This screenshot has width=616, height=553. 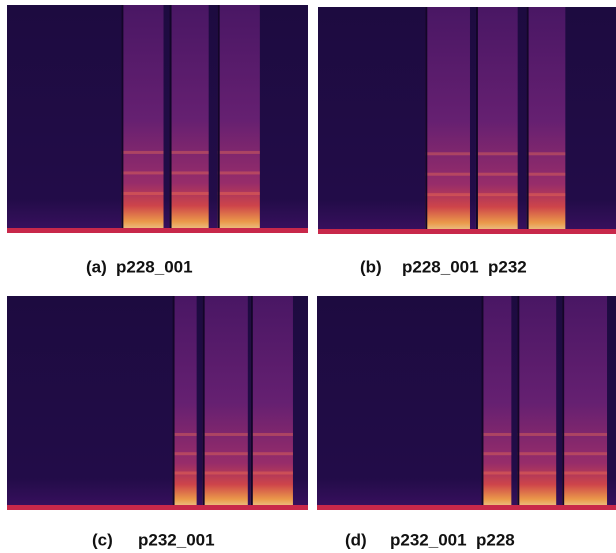 What do you see at coordinates (96, 266) in the screenshot?
I see `caption-label: (a)` at bounding box center [96, 266].